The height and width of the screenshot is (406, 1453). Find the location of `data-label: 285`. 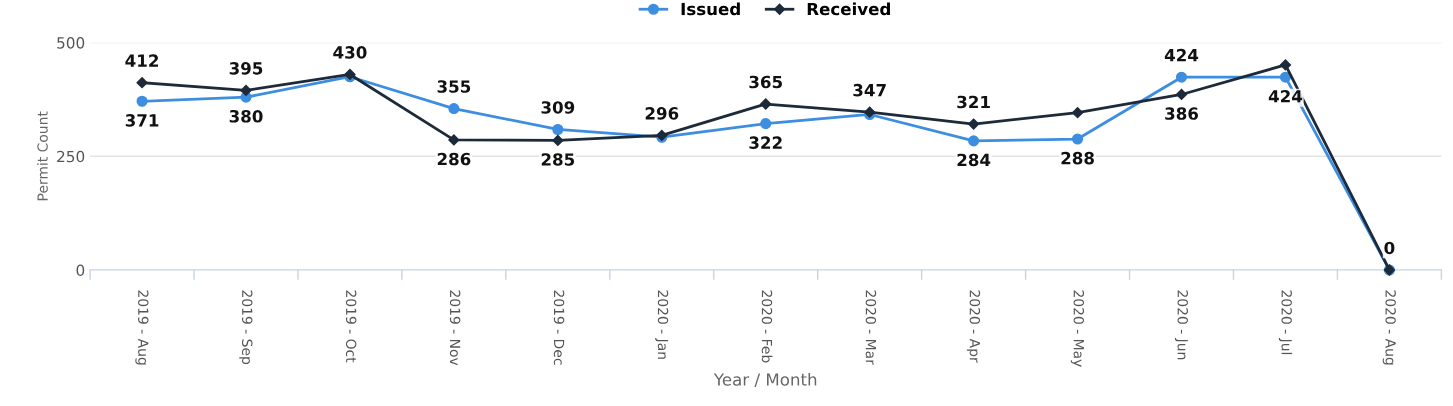

data-label: 285 is located at coordinates (558, 159).